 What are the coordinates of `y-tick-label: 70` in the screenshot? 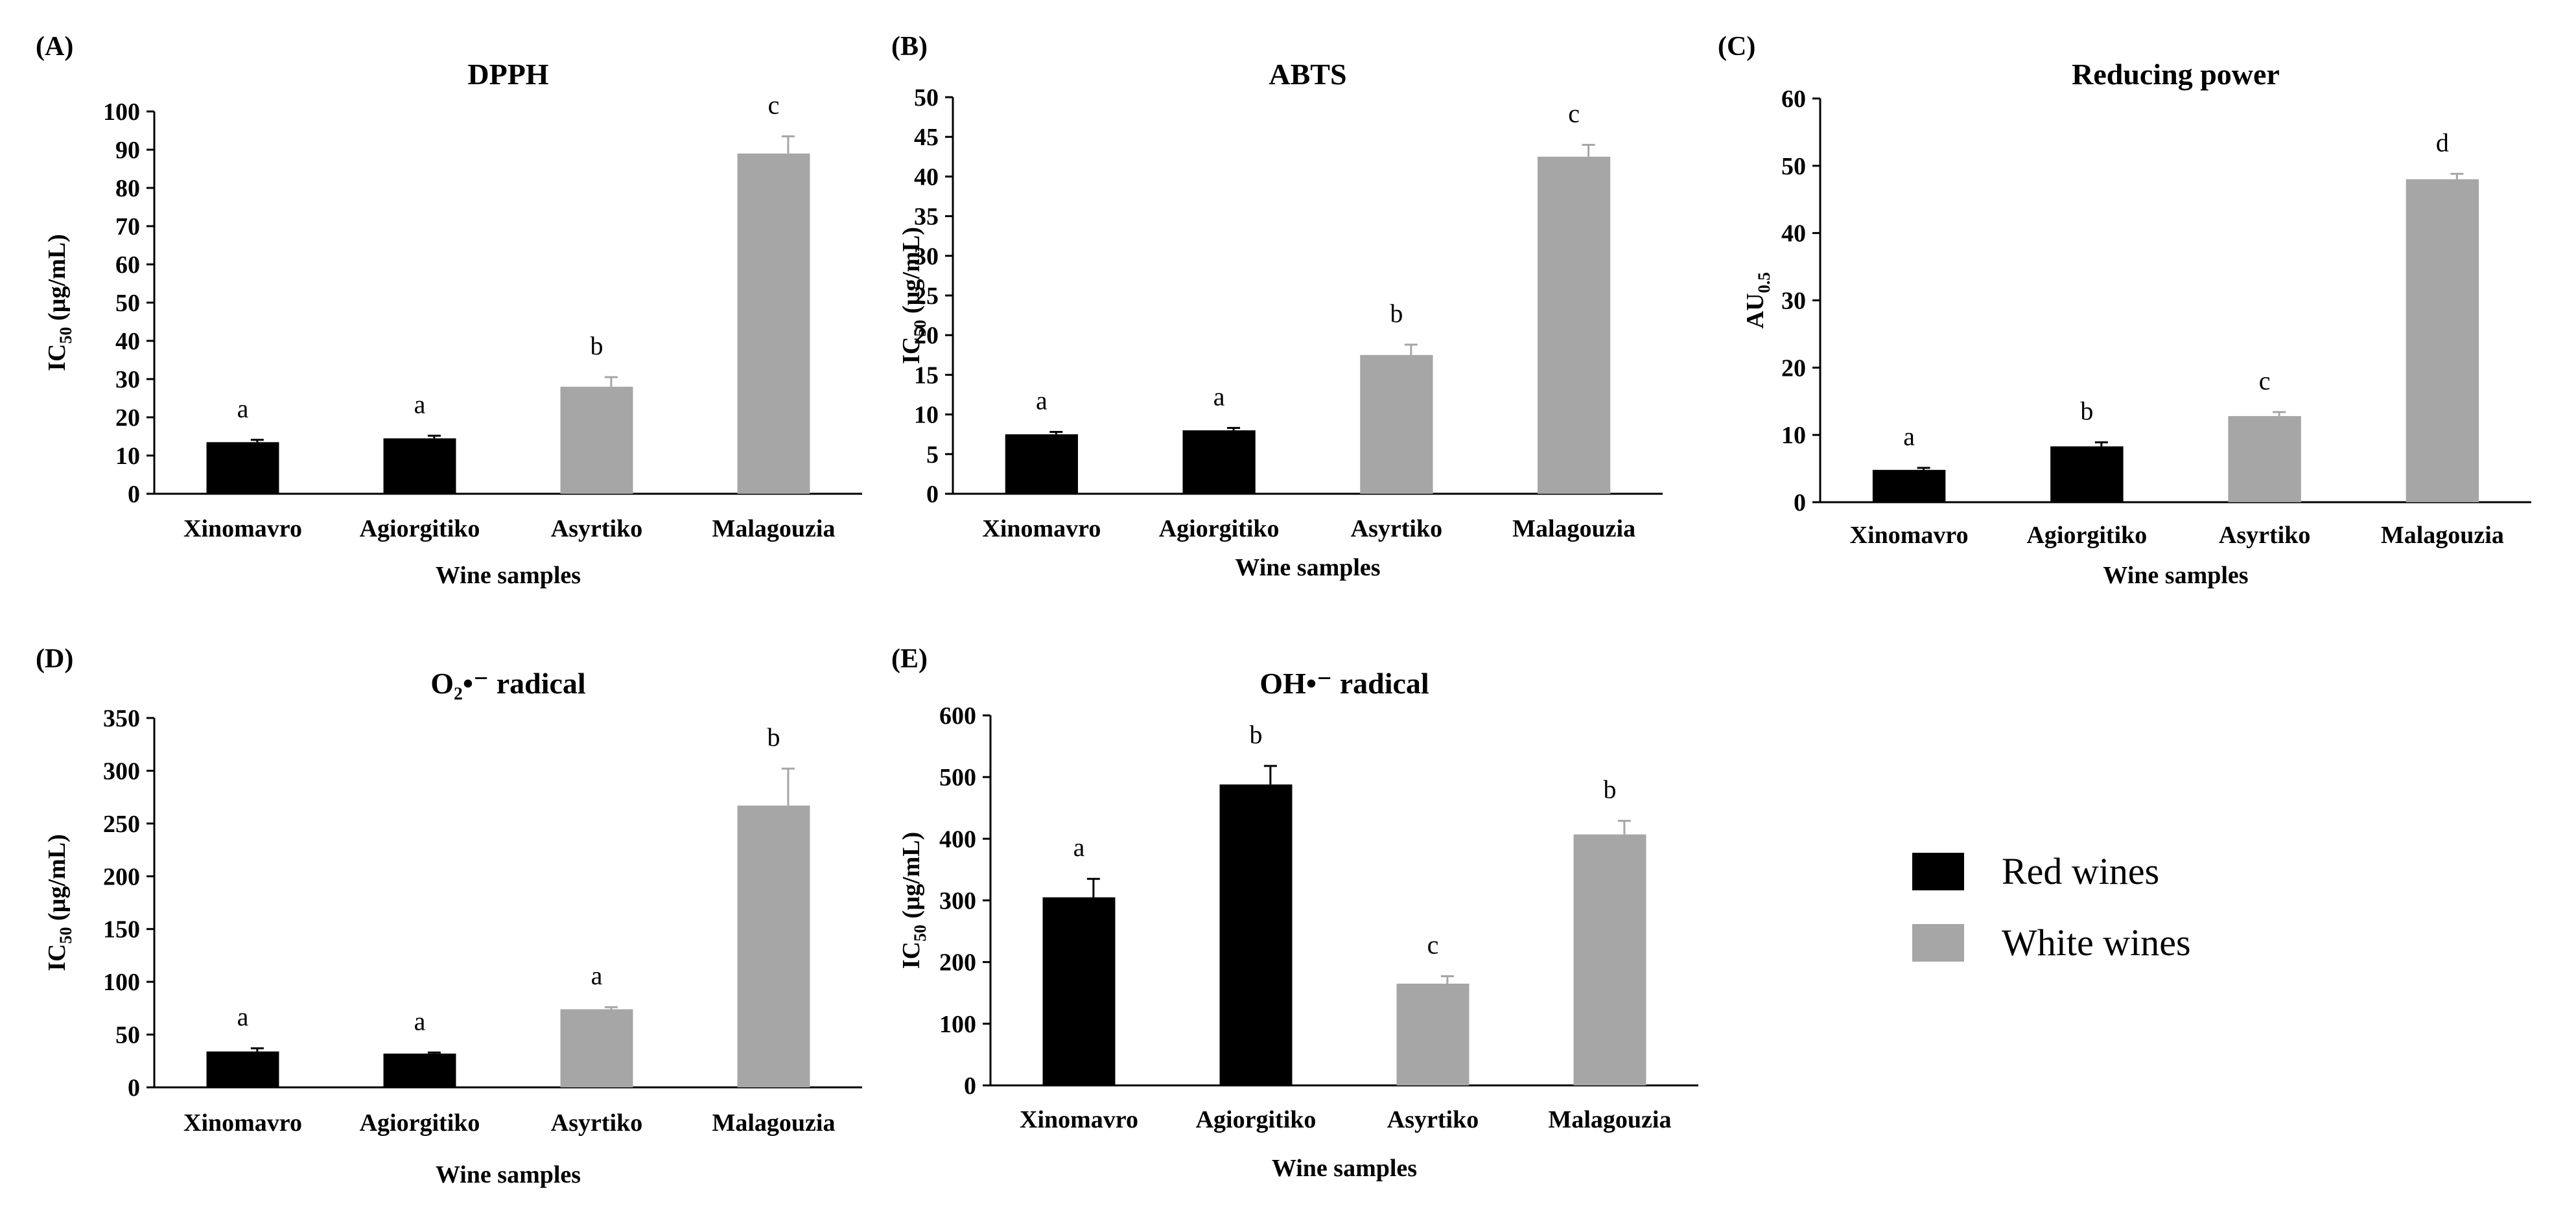 It's located at (127, 226).